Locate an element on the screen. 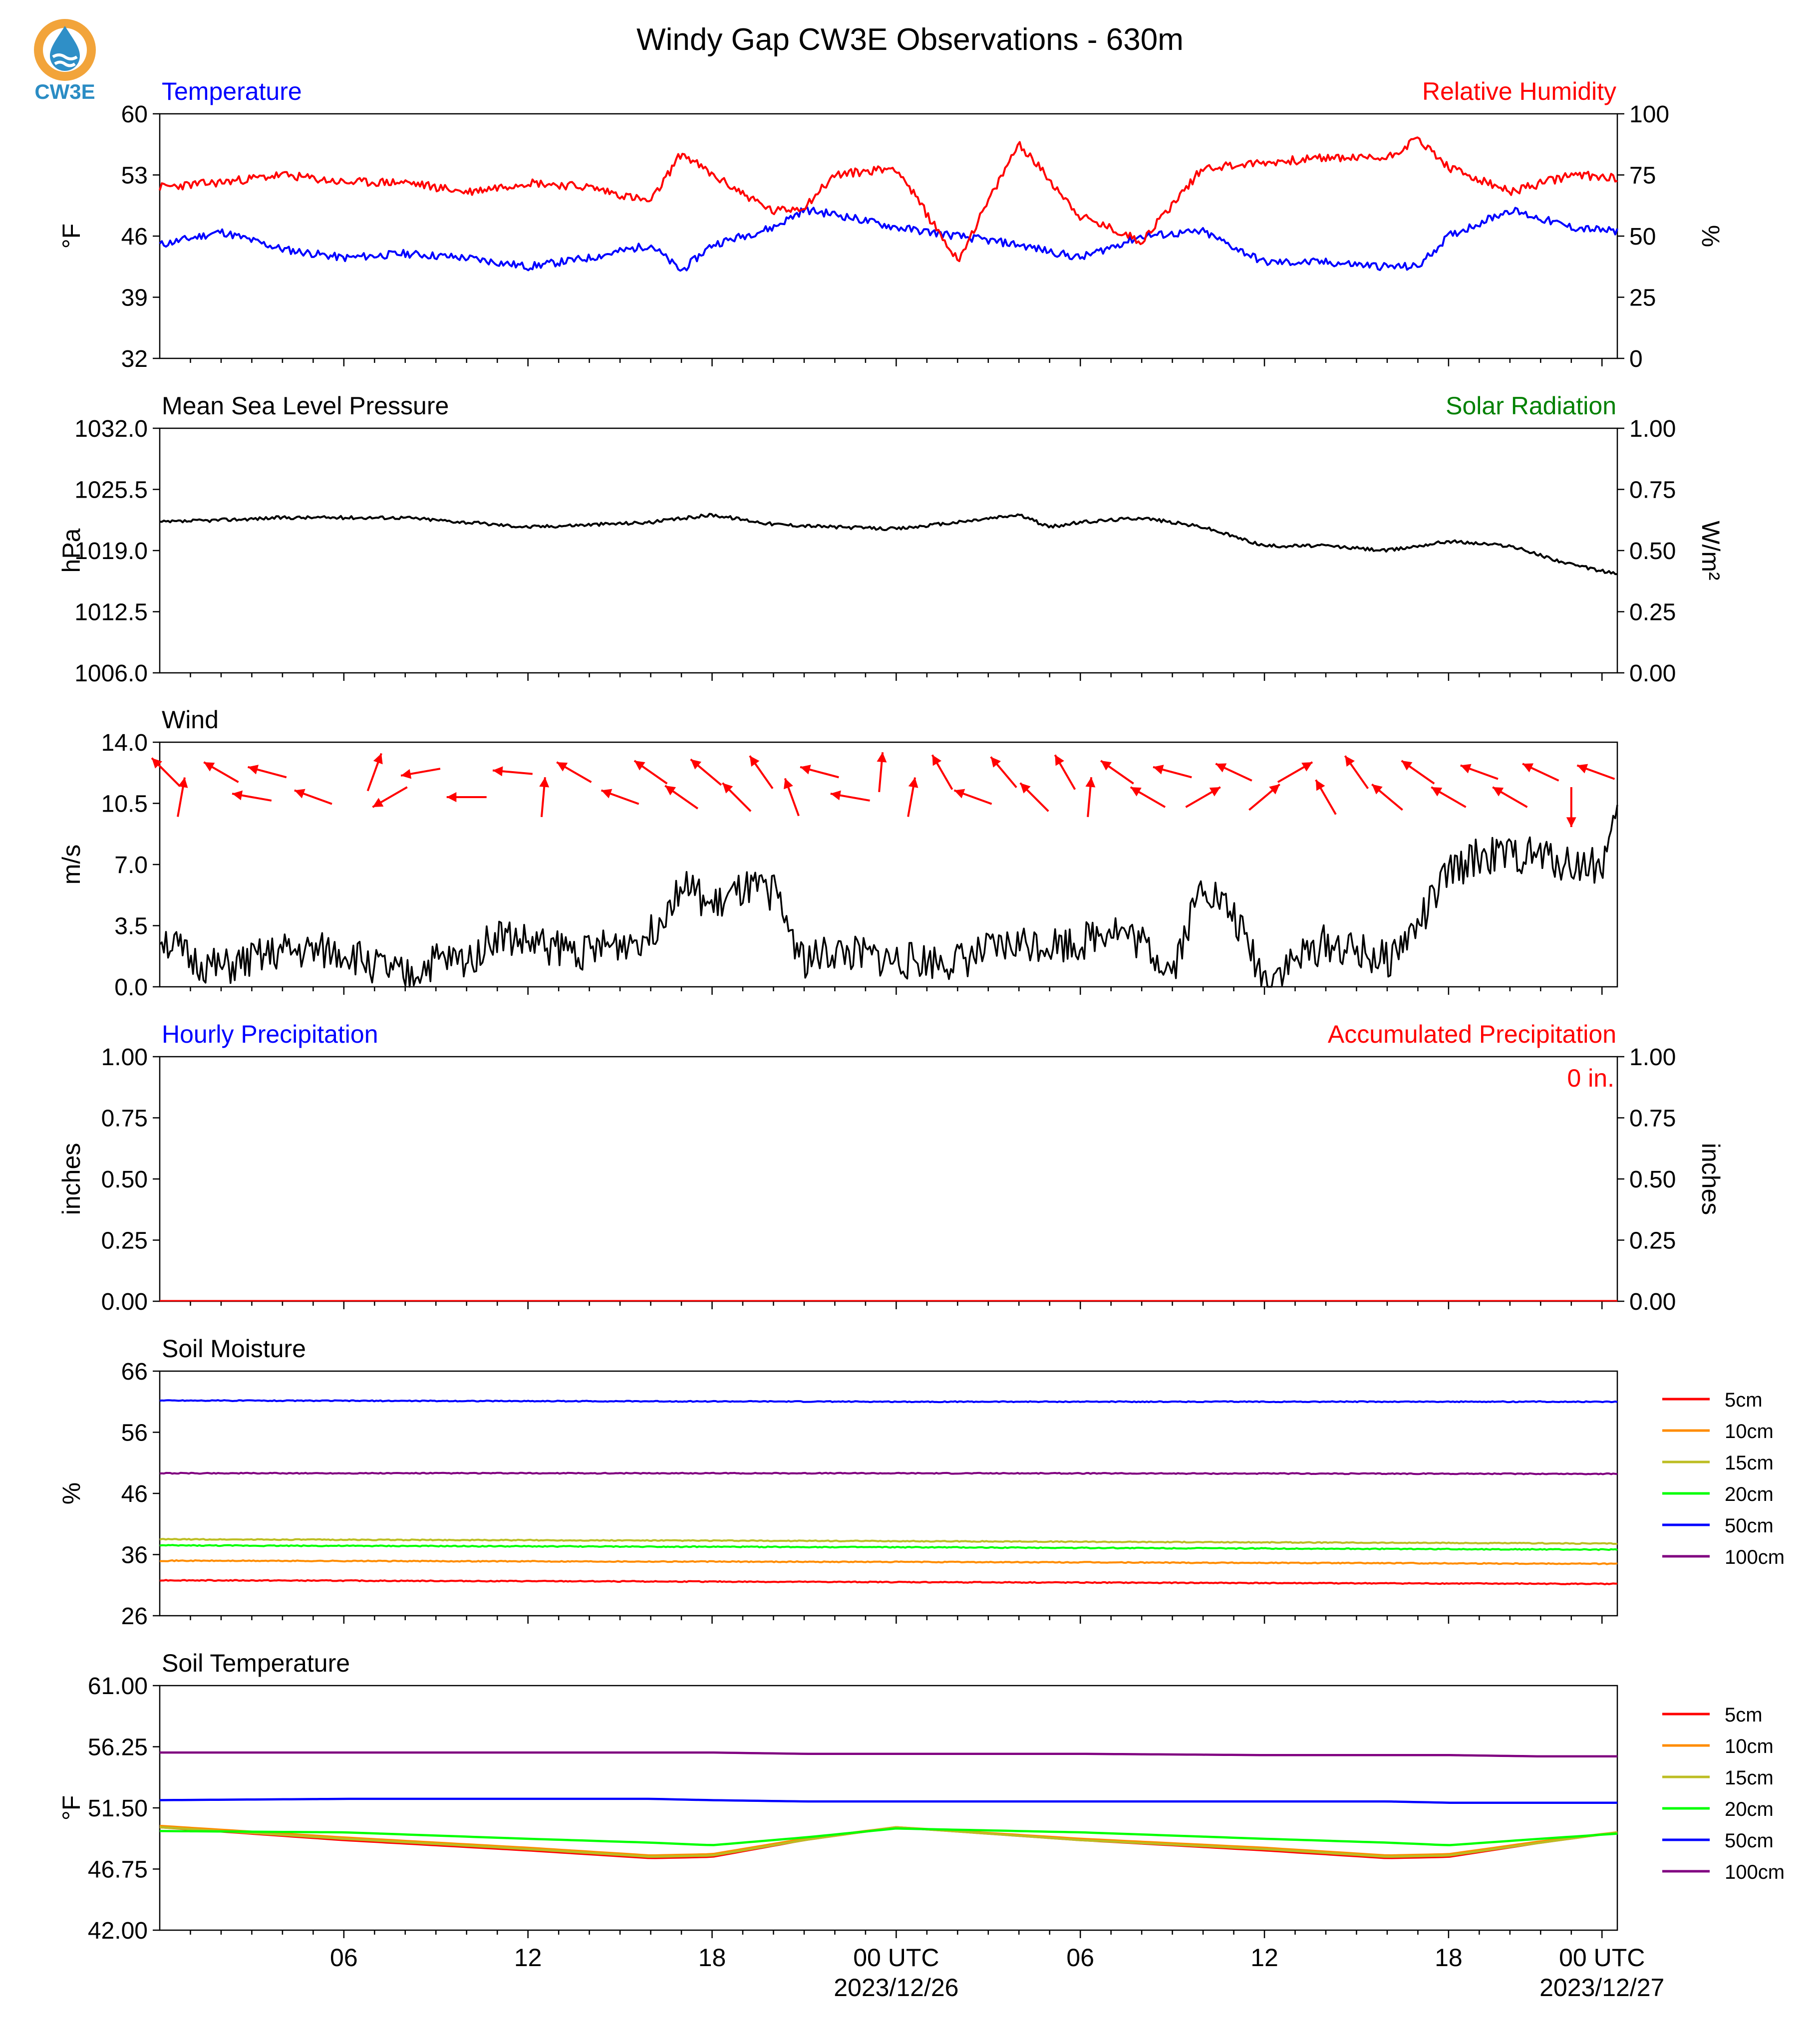 This screenshot has width=1820, height=2028. soil-moisture-line-5cm is located at coordinates (888, 1582).